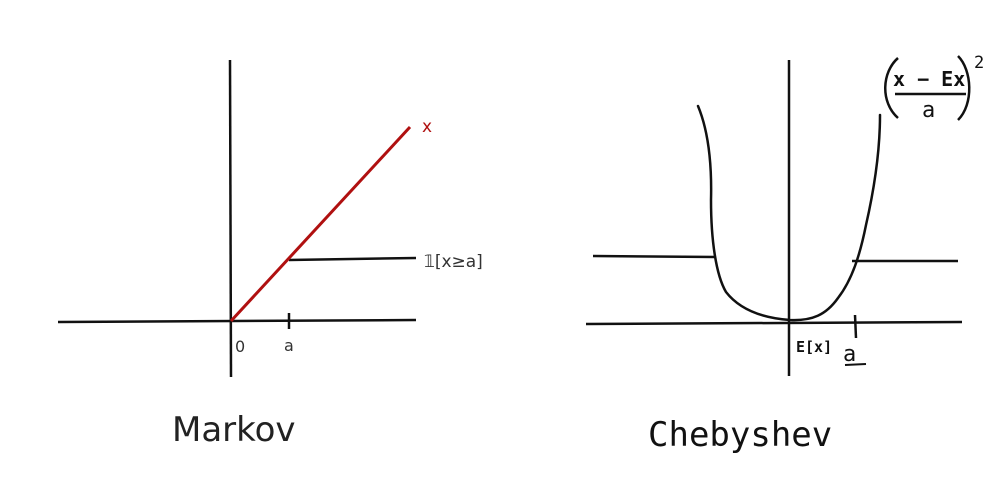 This screenshot has height=500, width=1000. What do you see at coordinates (234, 430) in the screenshot?
I see `markov-title: Markov` at bounding box center [234, 430].